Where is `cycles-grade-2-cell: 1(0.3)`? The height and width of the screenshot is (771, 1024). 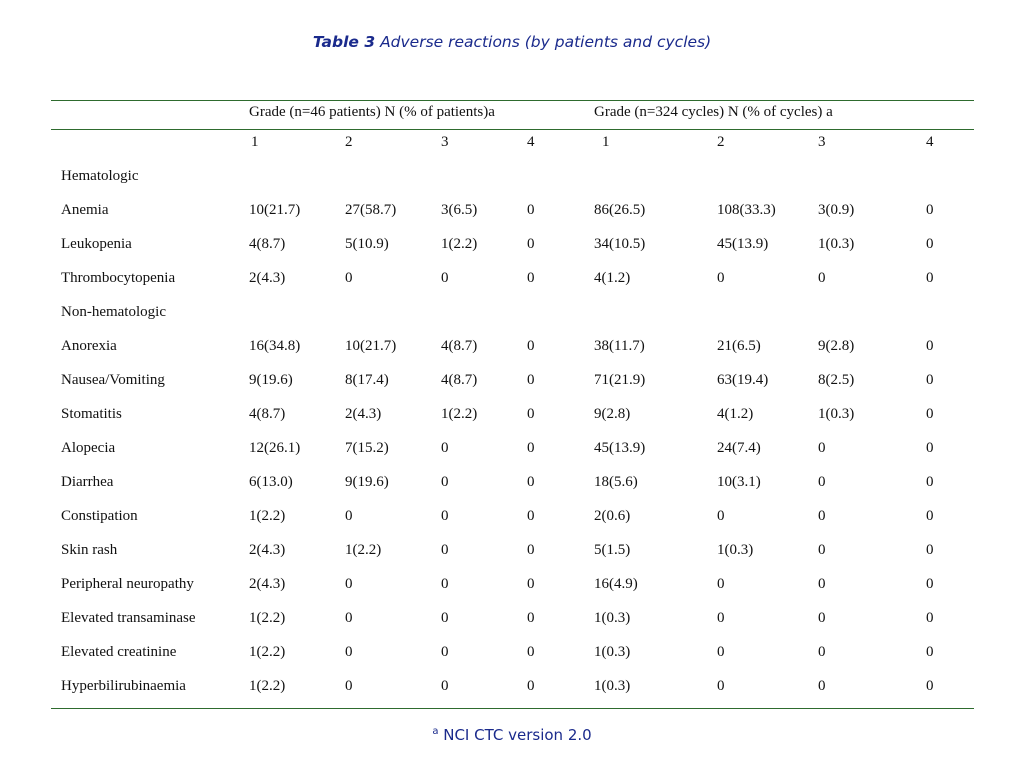 cycles-grade-2-cell: 1(0.3) is located at coordinates (735, 550).